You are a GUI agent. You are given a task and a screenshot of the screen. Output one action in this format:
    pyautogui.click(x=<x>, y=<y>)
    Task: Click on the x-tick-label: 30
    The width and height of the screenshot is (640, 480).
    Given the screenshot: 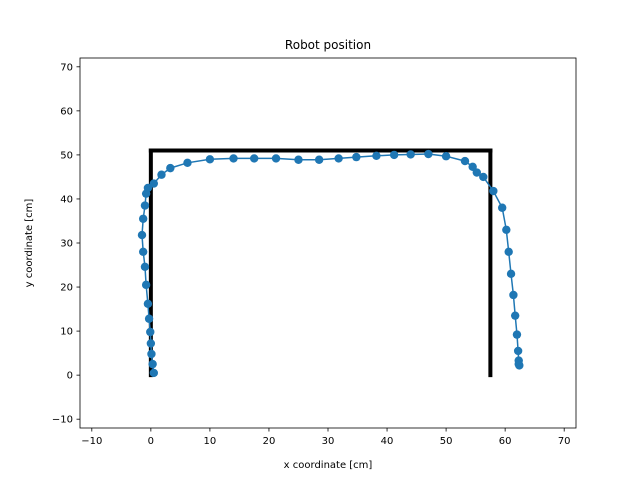 What is the action you would take?
    pyautogui.click(x=328, y=441)
    